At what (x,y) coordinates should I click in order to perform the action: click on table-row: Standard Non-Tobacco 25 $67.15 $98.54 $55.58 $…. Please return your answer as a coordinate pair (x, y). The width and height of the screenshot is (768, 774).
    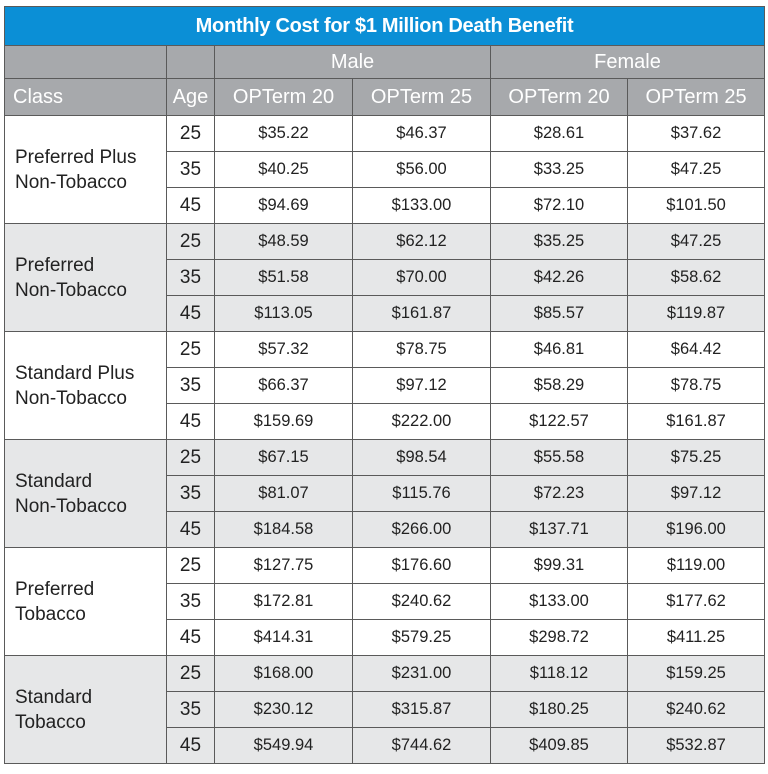
    Looking at the image, I should click on (385, 493).